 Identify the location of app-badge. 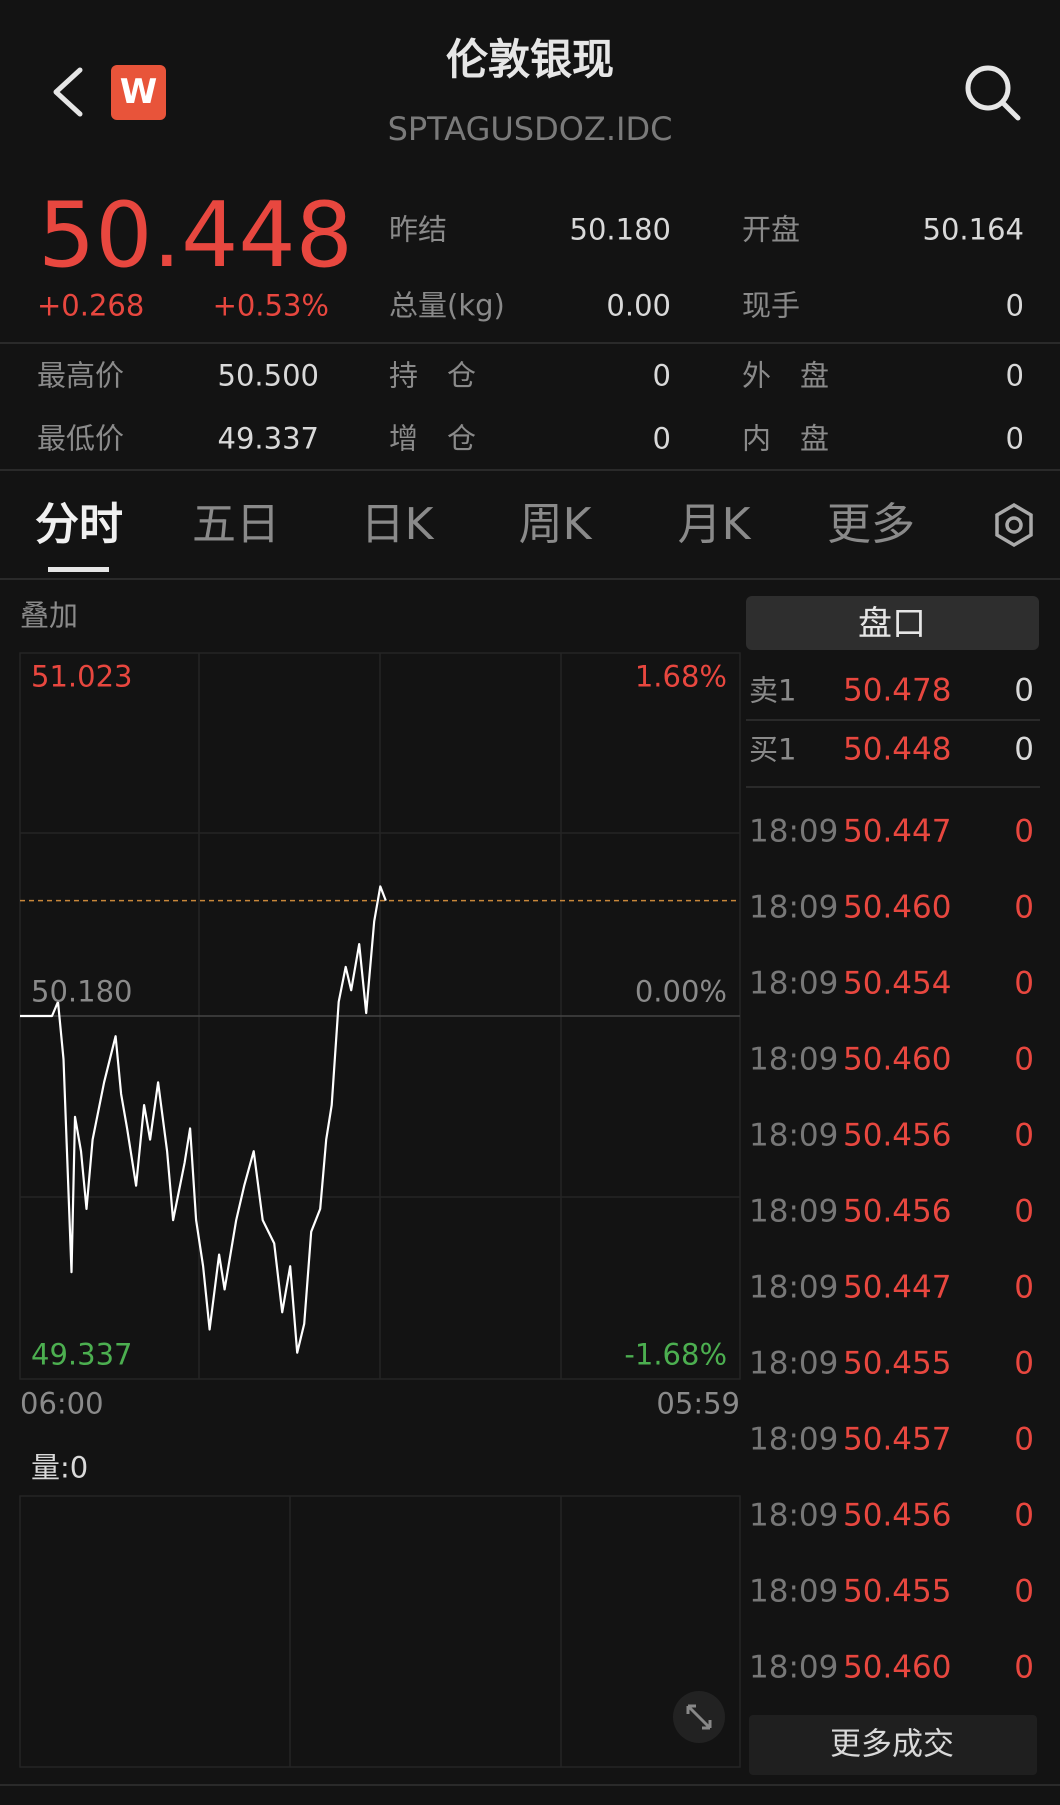
(138, 92).